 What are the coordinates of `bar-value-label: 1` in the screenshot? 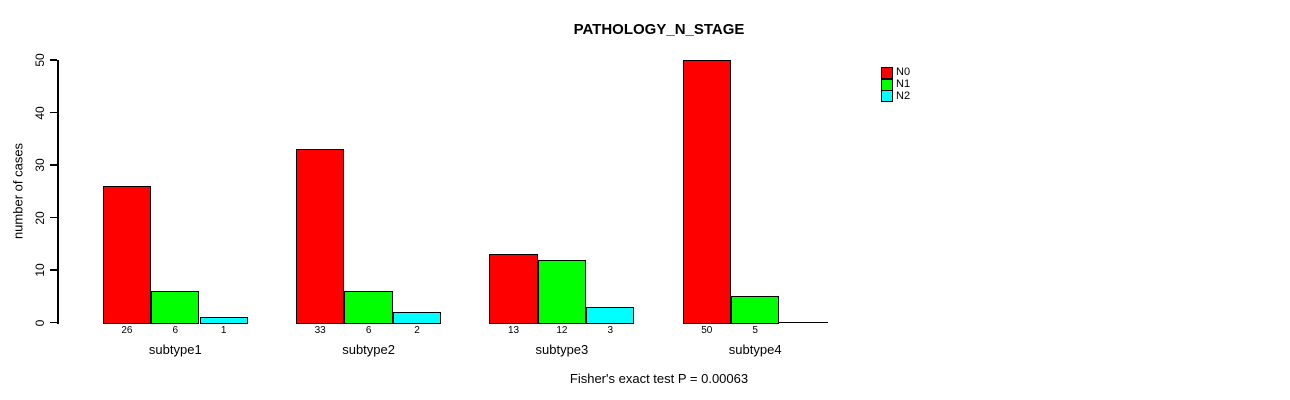 It's located at (223, 330).